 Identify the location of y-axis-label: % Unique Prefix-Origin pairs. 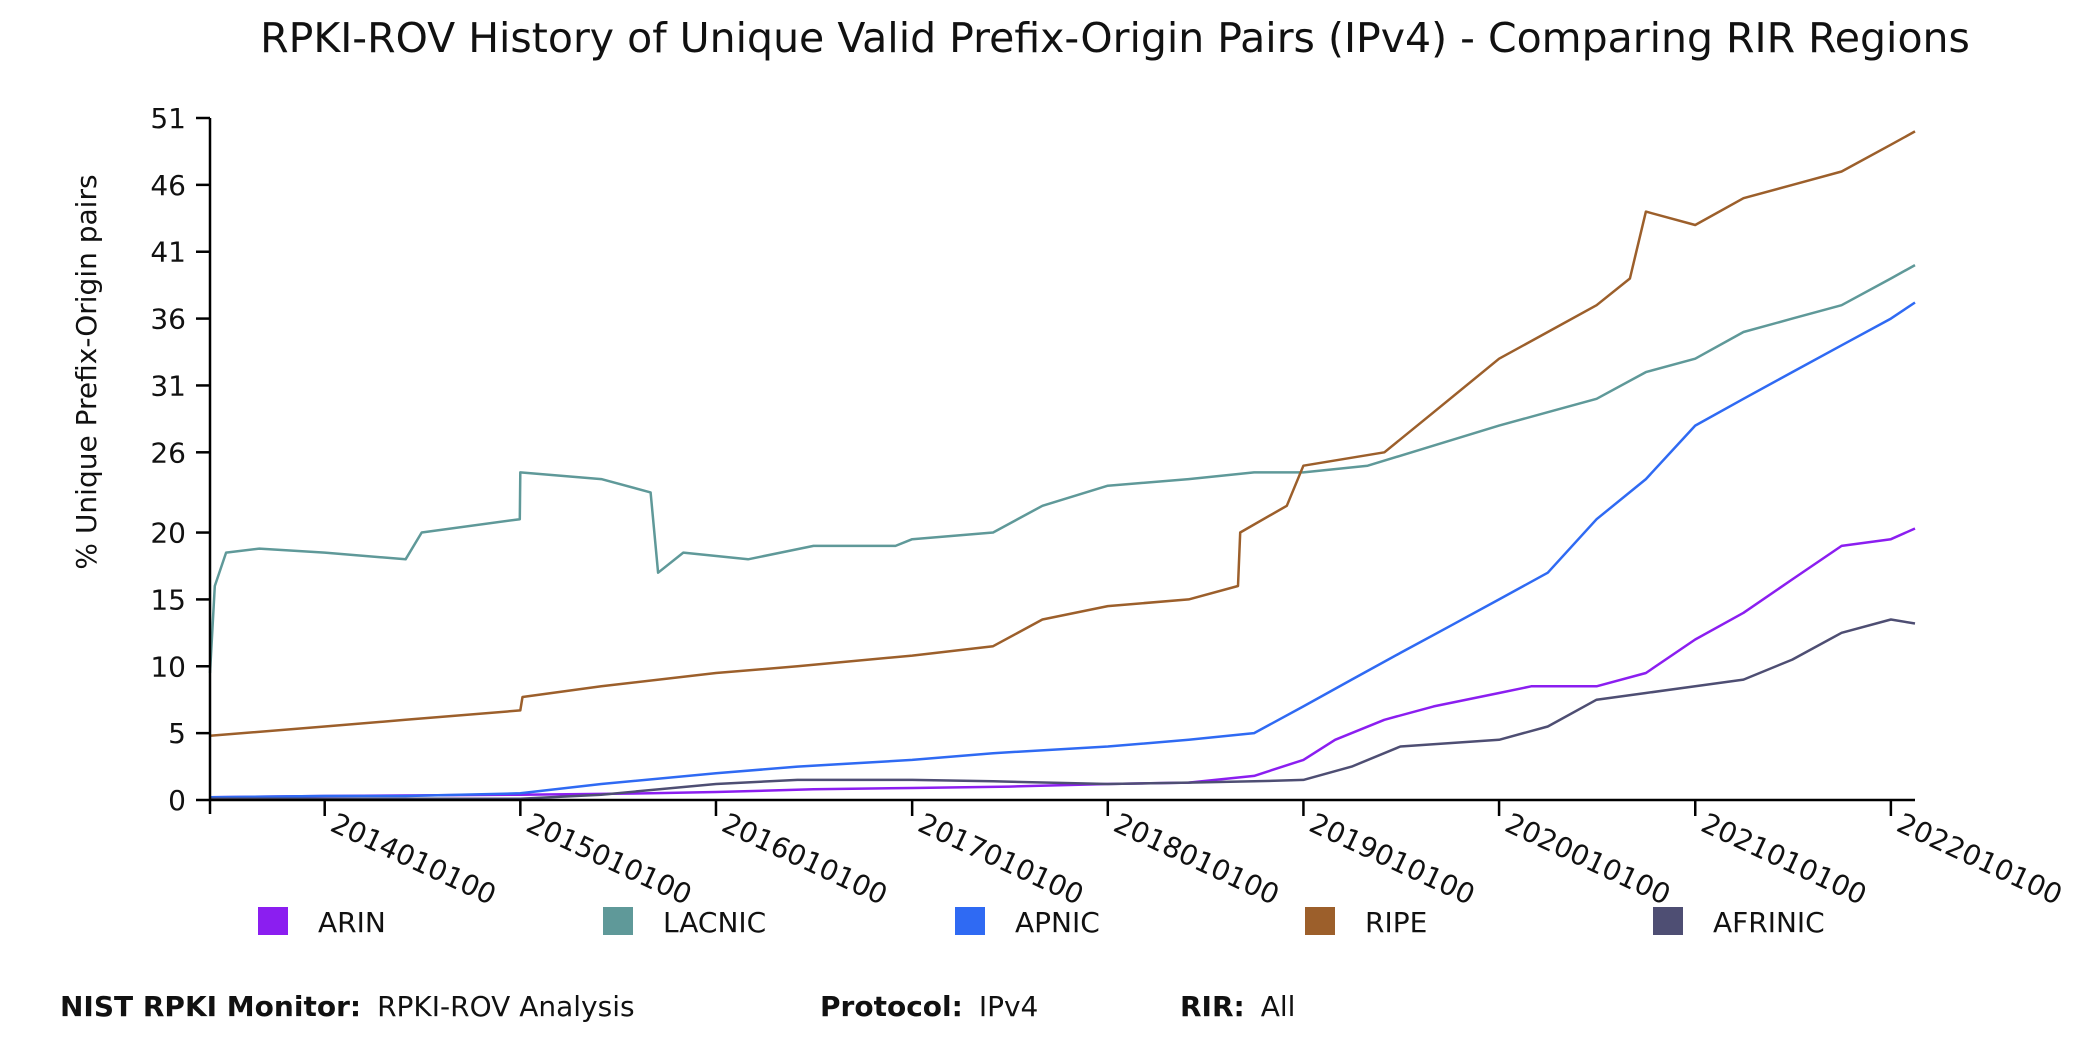
(86, 371).